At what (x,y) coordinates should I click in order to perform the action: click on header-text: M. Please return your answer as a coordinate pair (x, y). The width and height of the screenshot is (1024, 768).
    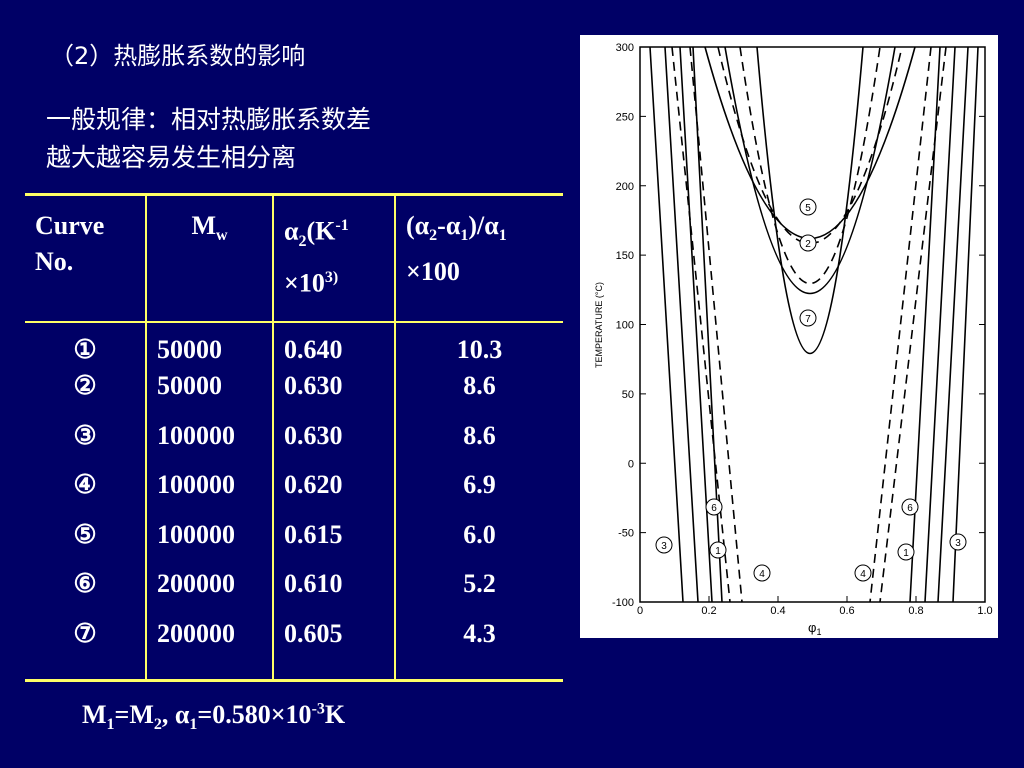
    Looking at the image, I should click on (203, 225).